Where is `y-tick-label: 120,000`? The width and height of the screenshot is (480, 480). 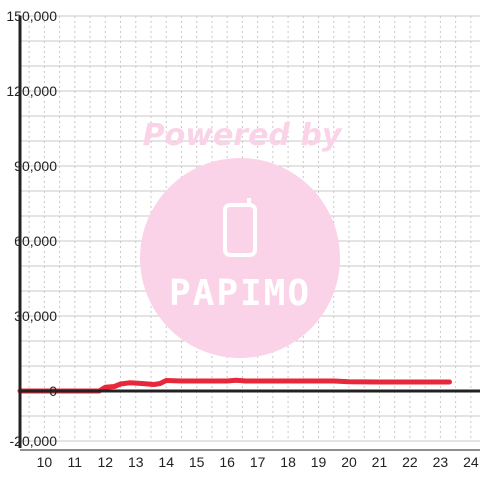
y-tick-label: 120,000 is located at coordinates (31, 91).